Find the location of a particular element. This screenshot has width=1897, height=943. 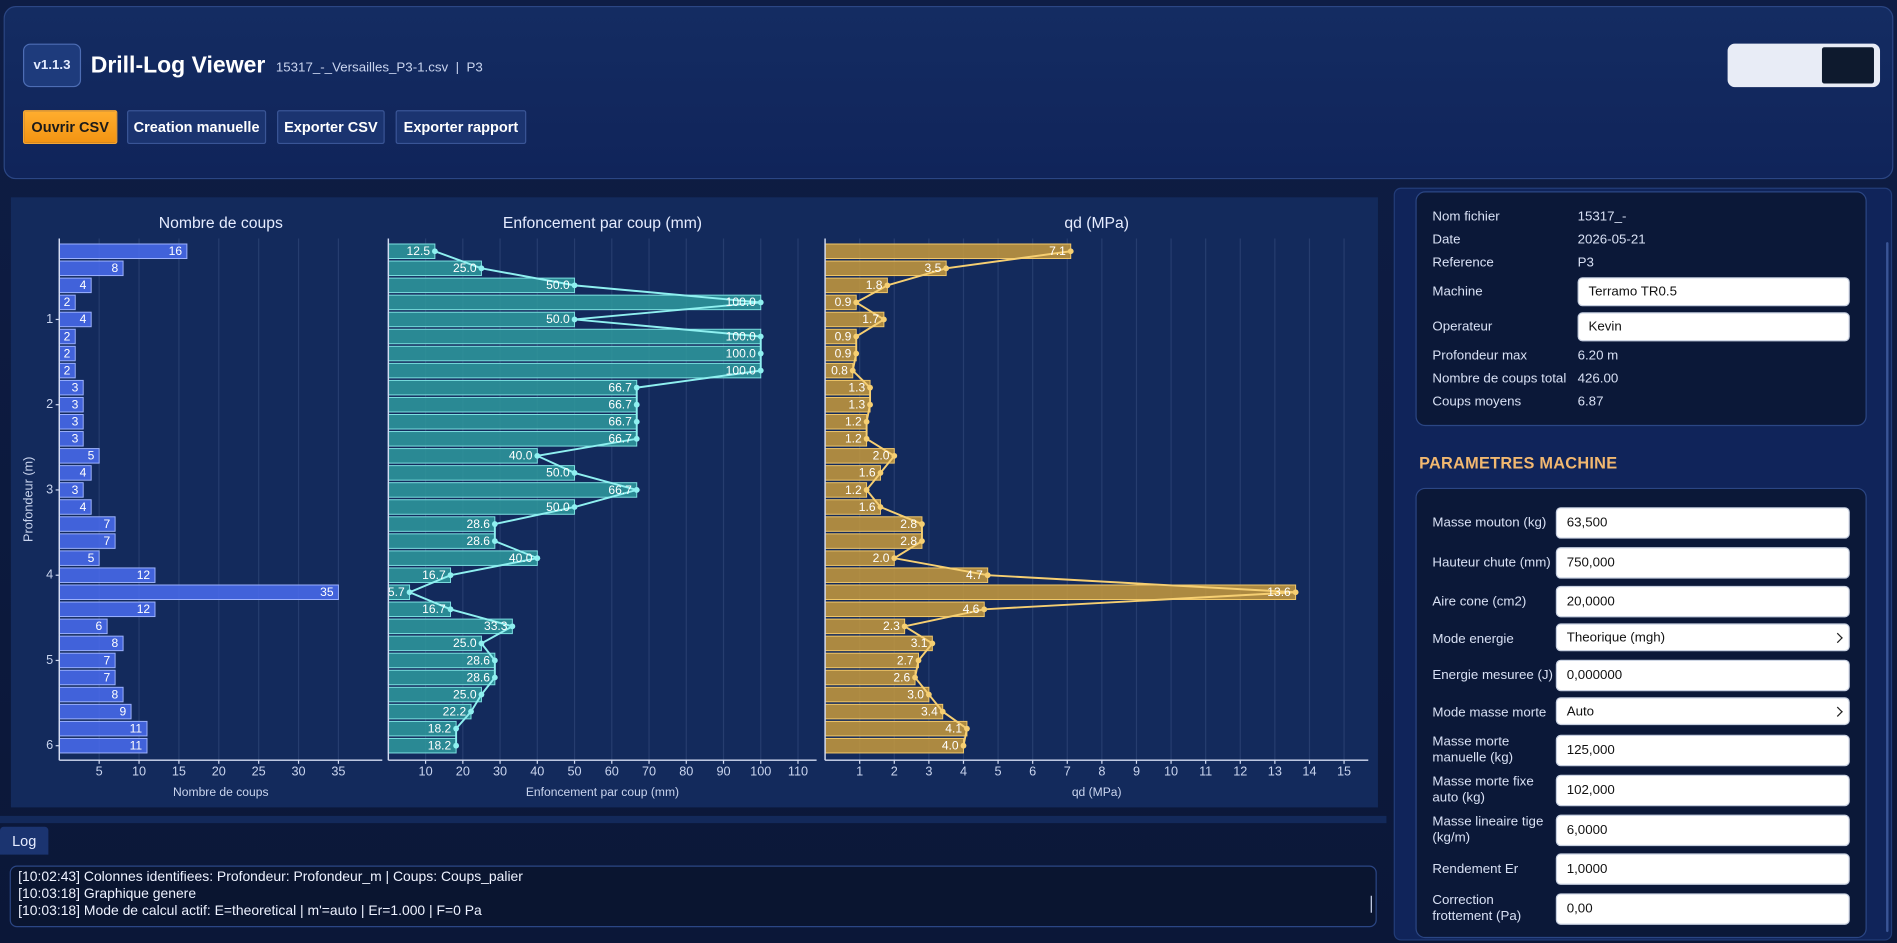

param-label: Energie mesuree (J) is located at coordinates (1492, 675).